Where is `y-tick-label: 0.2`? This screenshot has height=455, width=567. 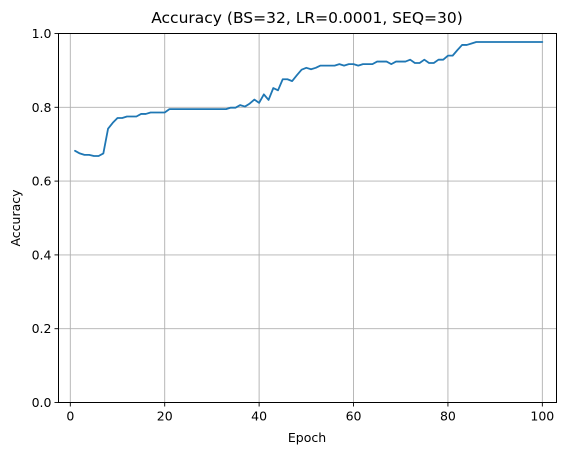 y-tick-label: 0.2 is located at coordinates (42, 328).